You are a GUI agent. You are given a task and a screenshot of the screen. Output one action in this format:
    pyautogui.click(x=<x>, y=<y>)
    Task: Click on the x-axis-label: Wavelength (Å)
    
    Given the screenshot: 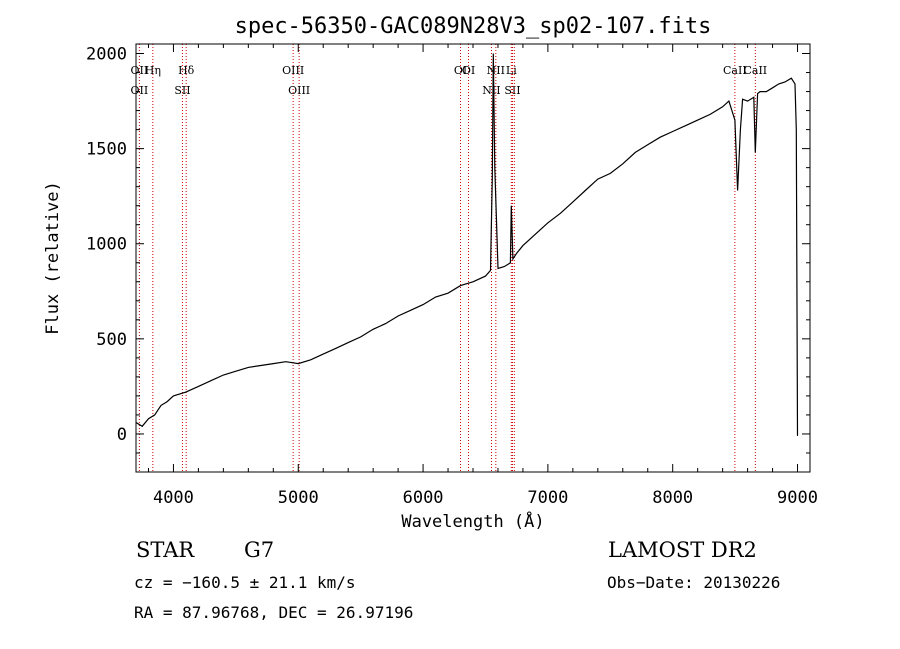 What is the action you would take?
    pyautogui.click(x=472, y=521)
    